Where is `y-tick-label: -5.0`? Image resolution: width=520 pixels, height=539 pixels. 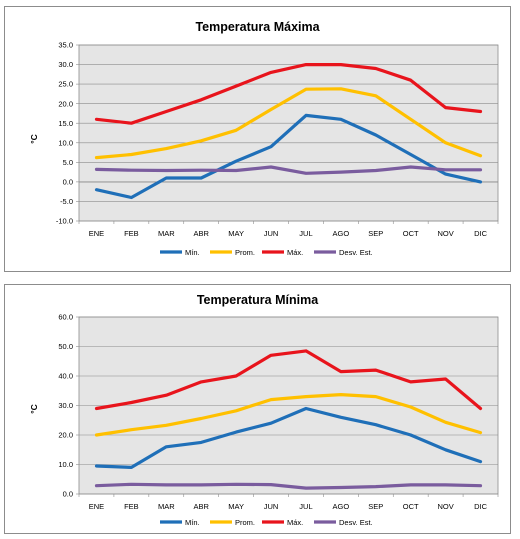 y-tick-label: -5.0 is located at coordinates (66, 201).